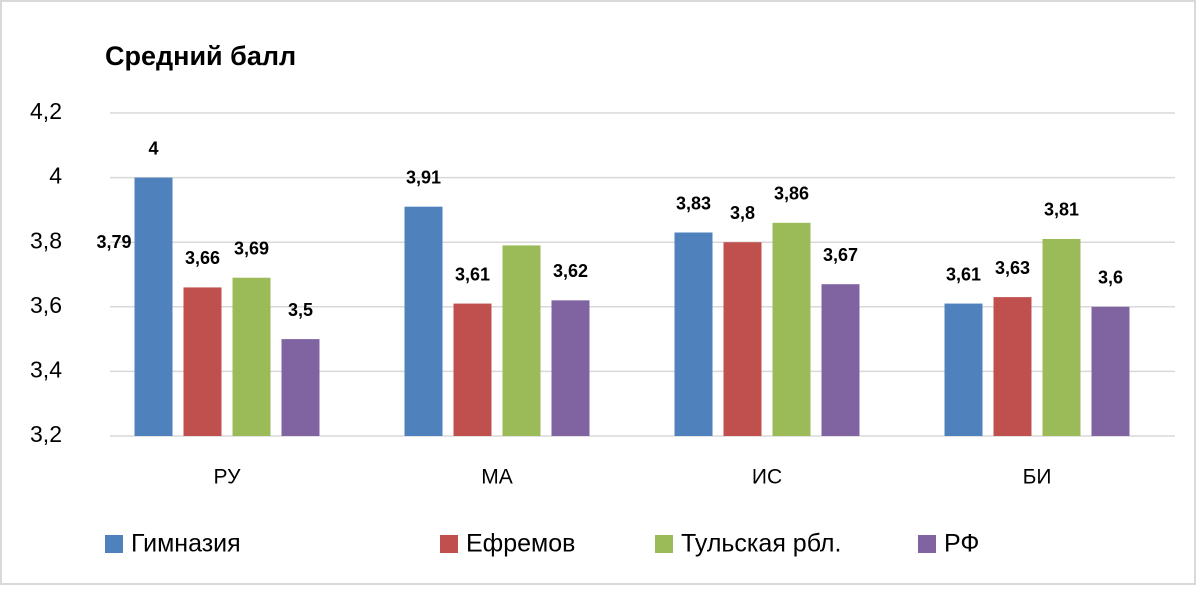  Describe the element at coordinates (202, 258) in the screenshot. I see `data-label: 3,66` at that location.